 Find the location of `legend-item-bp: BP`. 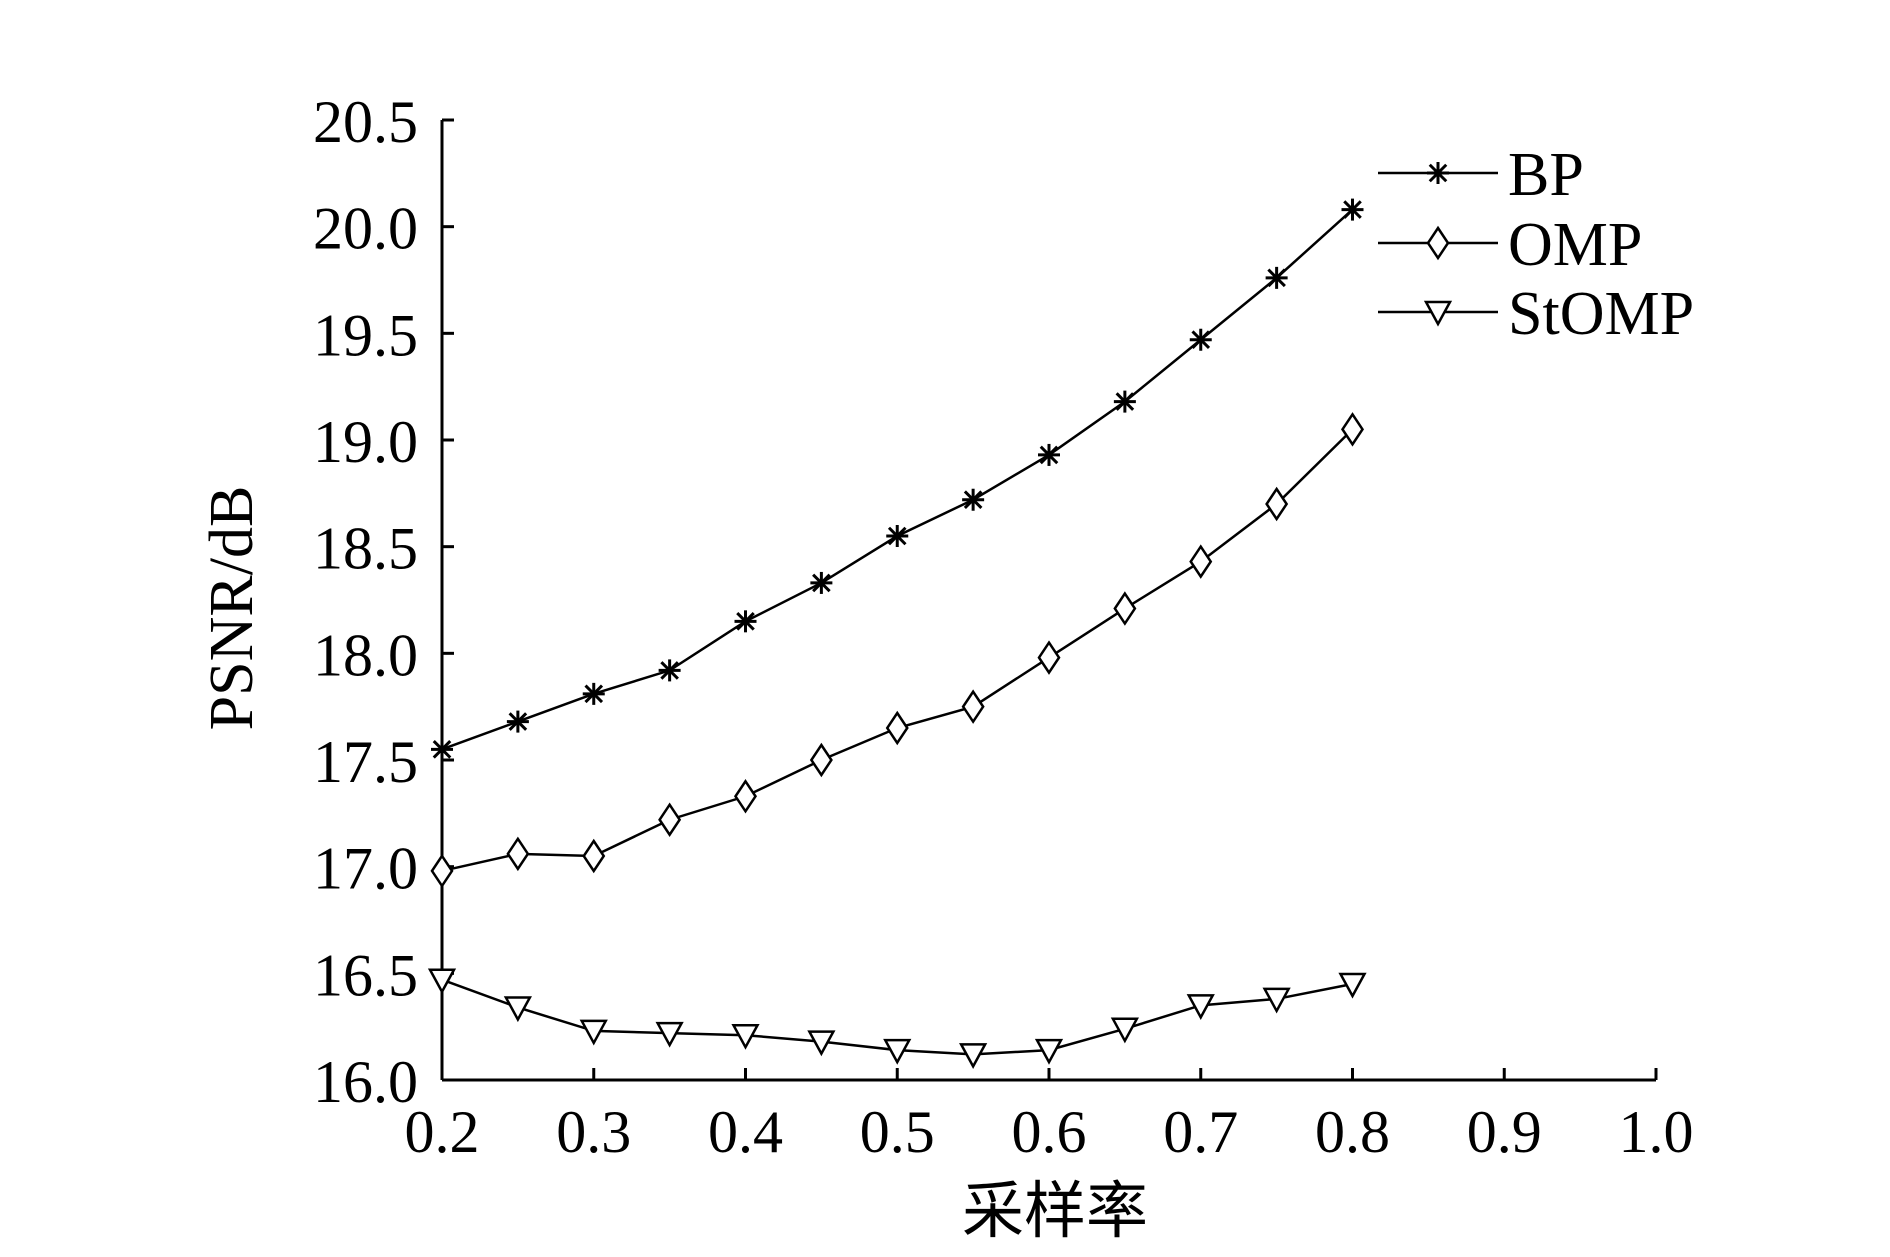

legend-item-bp: BP is located at coordinates (1481, 175).